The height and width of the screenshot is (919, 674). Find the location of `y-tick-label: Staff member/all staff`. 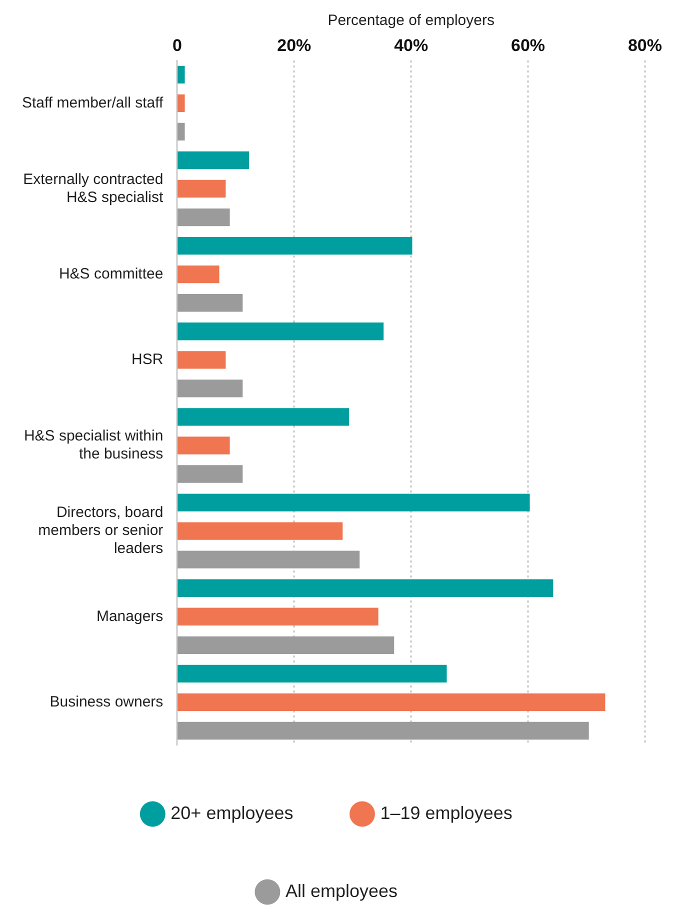

y-tick-label: Staff member/all staff is located at coordinates (93, 103).